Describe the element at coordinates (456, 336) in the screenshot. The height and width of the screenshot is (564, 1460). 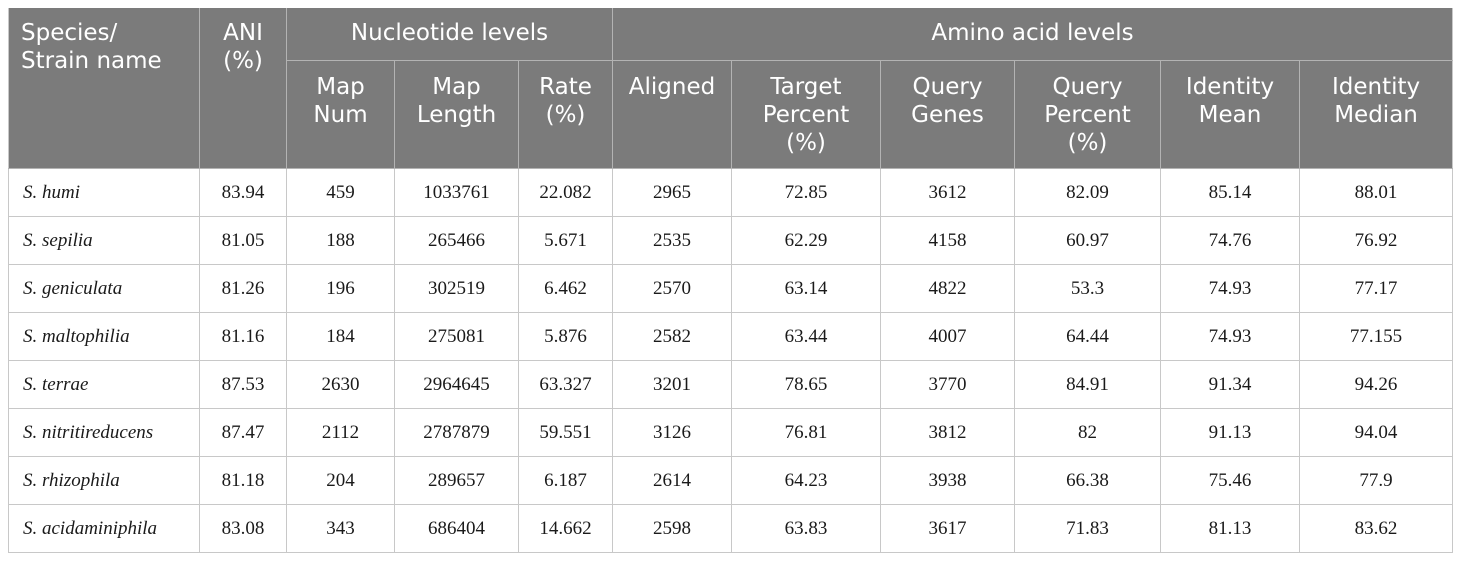
I see `cell-map-length: 275081` at that location.